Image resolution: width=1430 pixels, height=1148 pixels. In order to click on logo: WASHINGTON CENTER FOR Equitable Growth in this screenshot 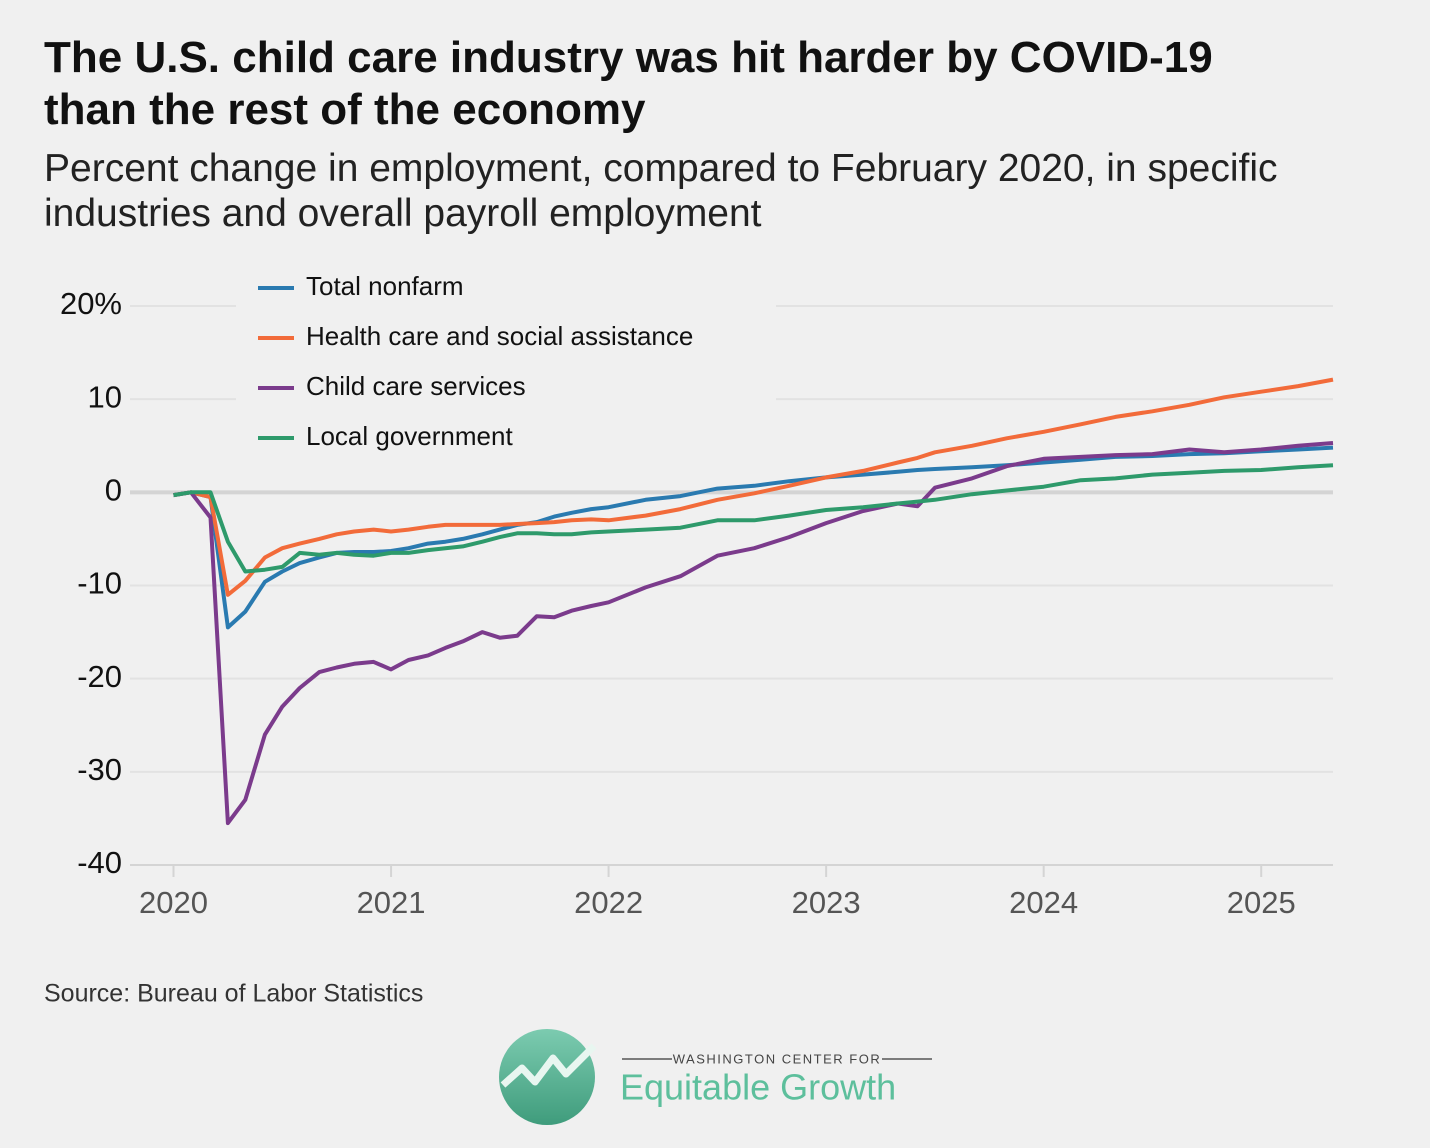, I will do `click(715, 1077)`.